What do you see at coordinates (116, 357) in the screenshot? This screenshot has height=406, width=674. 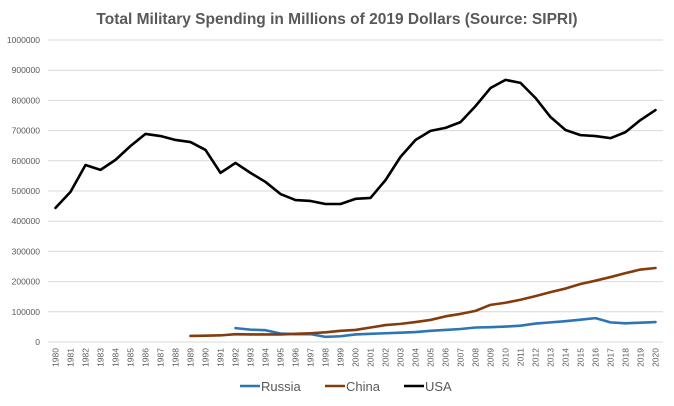 I see `x-tick-label: 1984` at bounding box center [116, 357].